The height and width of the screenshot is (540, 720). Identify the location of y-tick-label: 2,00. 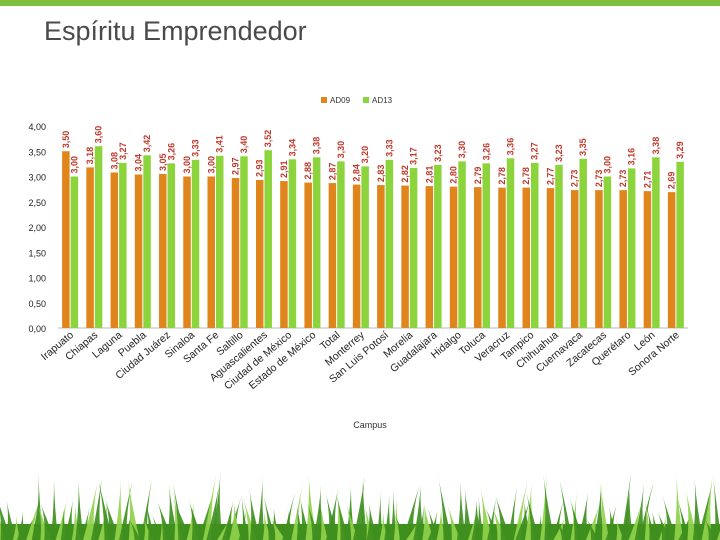
(37, 228).